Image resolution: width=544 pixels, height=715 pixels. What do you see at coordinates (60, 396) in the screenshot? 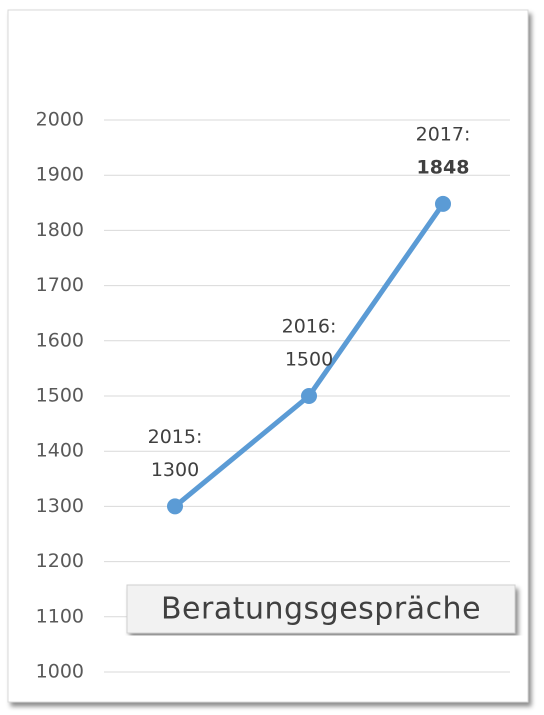
I see `y-tick-label: 1500` at bounding box center [60, 396].